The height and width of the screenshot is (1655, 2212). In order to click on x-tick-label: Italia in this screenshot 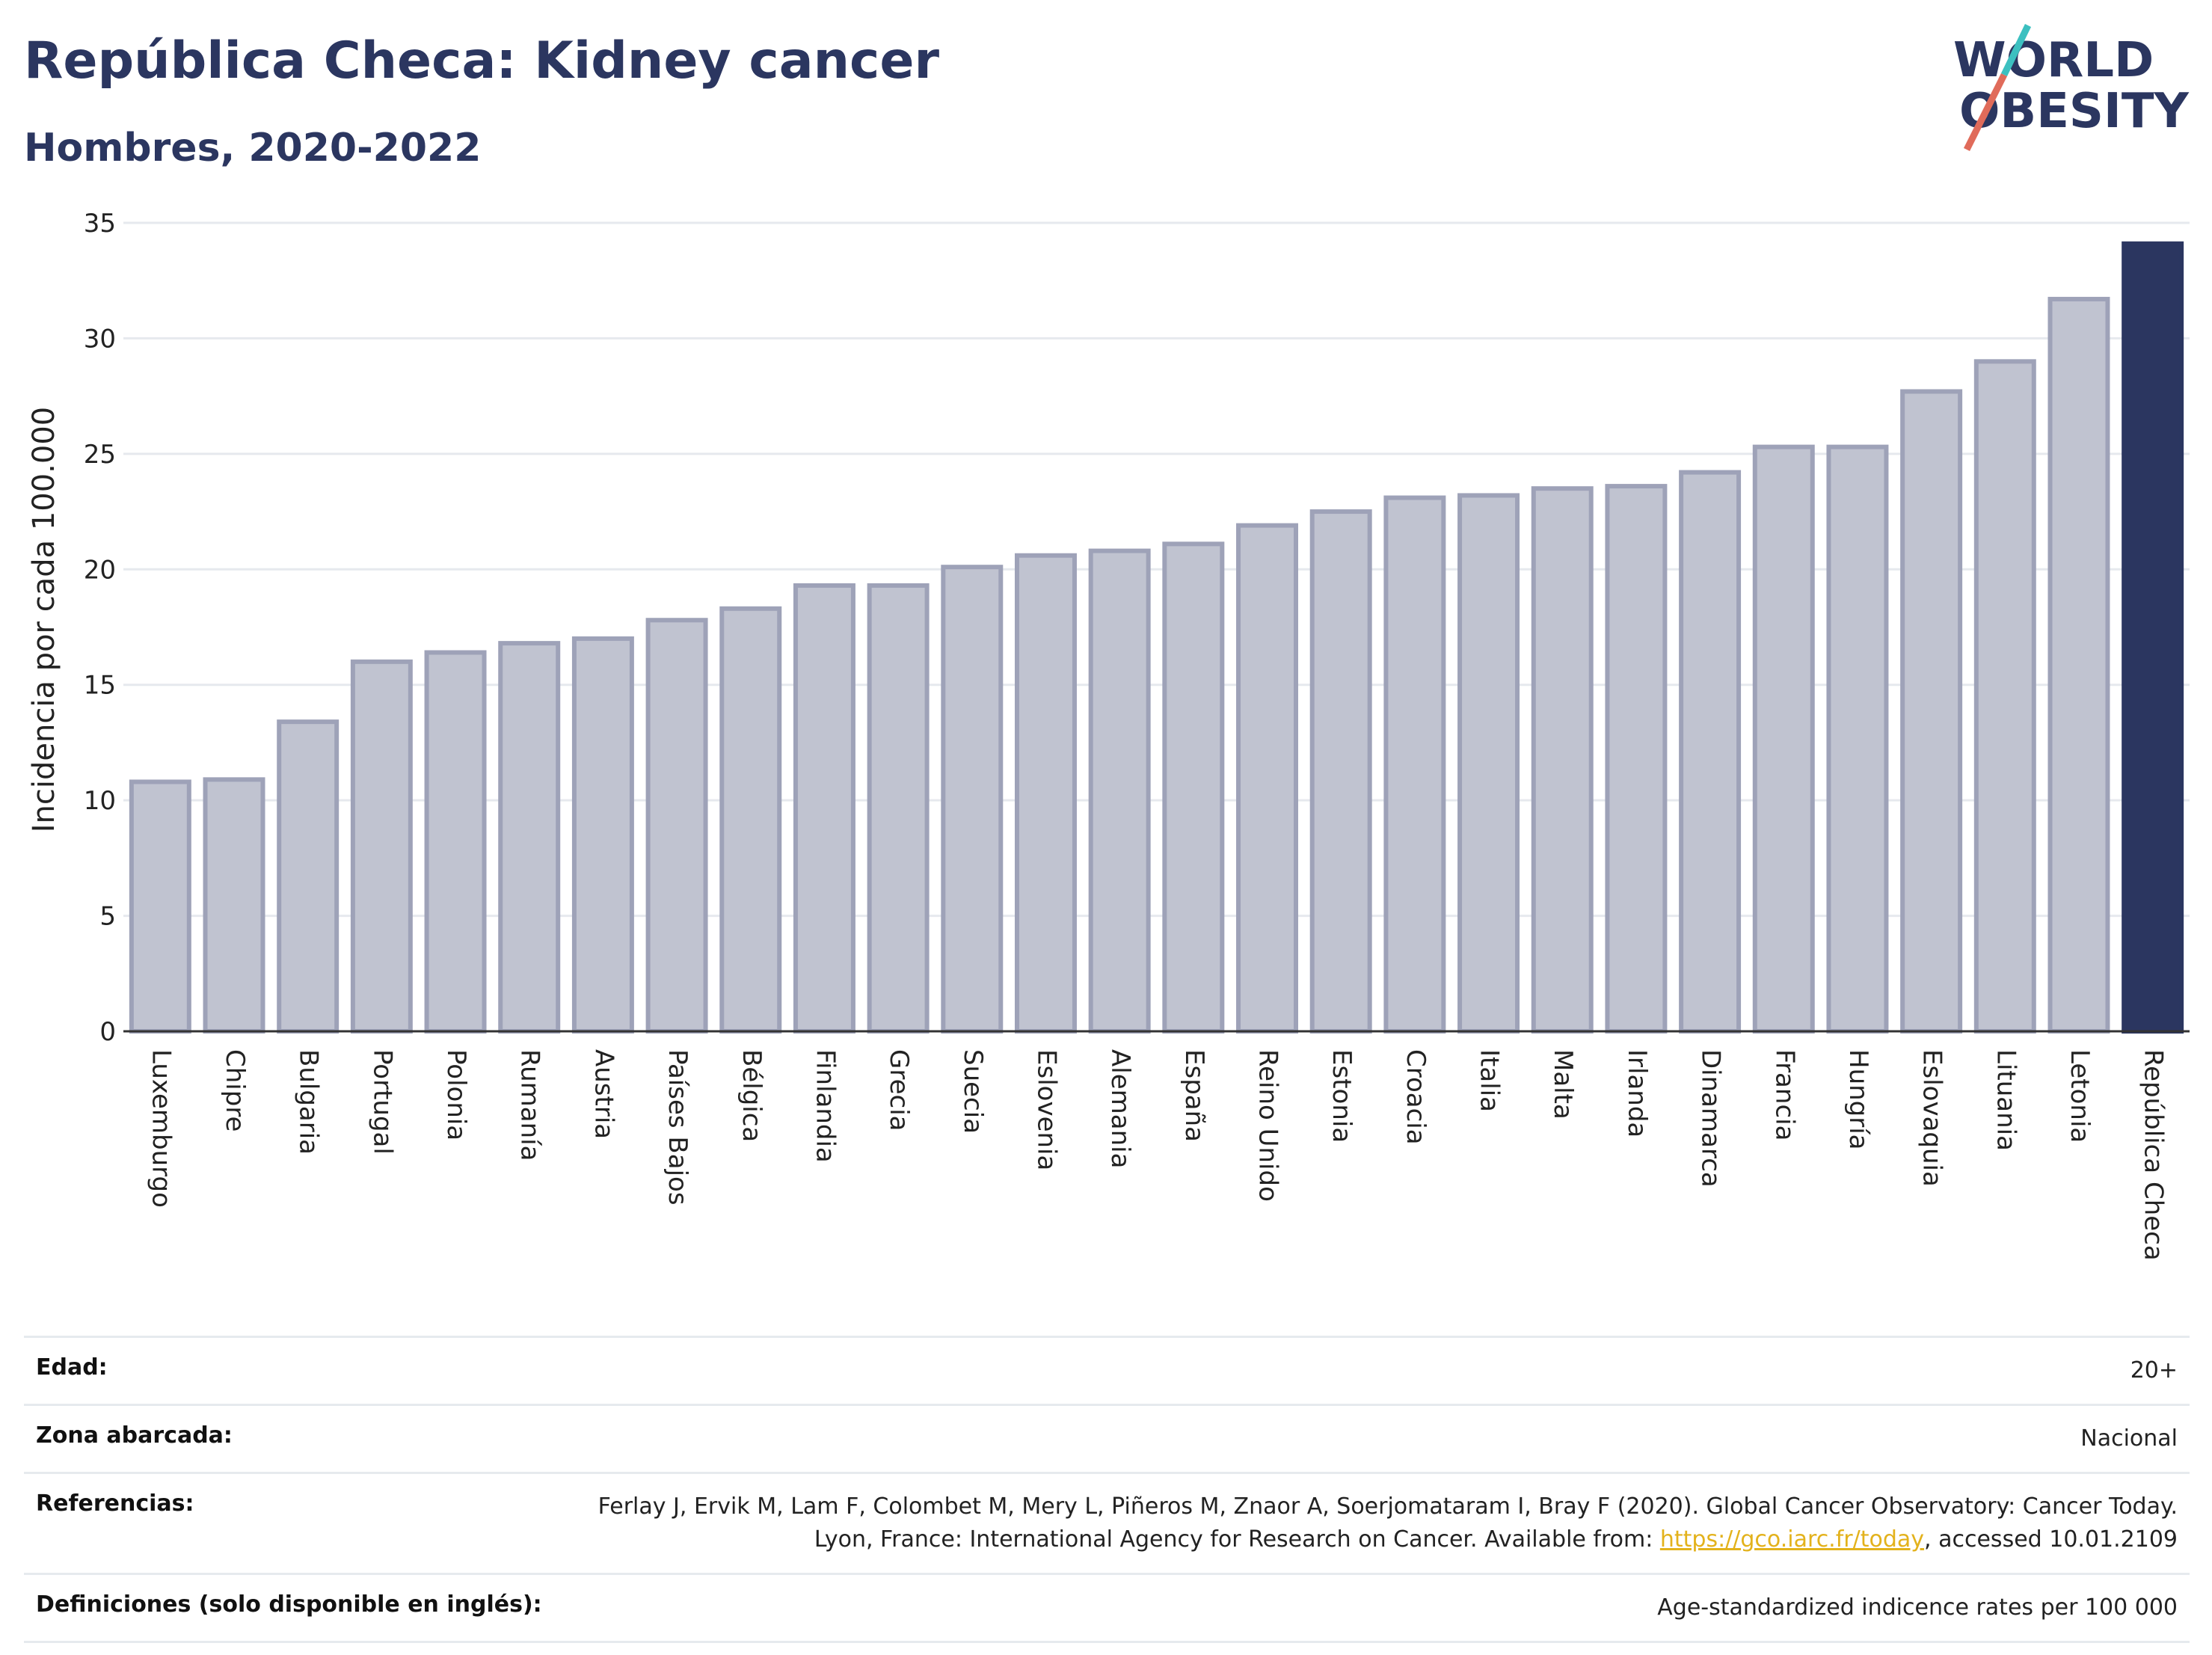, I will do `click(1490, 1080)`.